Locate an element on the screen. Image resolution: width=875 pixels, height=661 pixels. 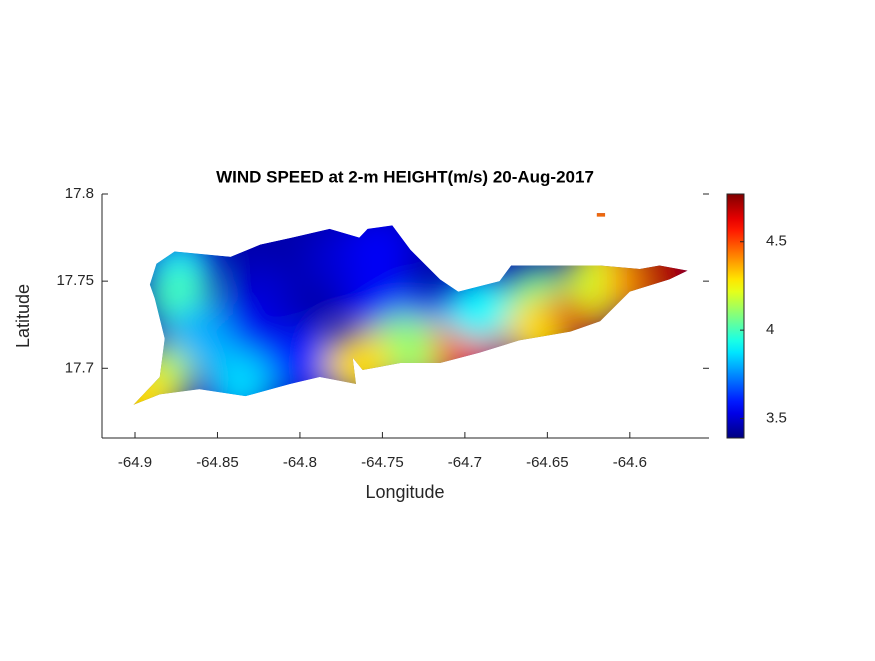
x-tick-label: -64.7 is located at coordinates (465, 462).